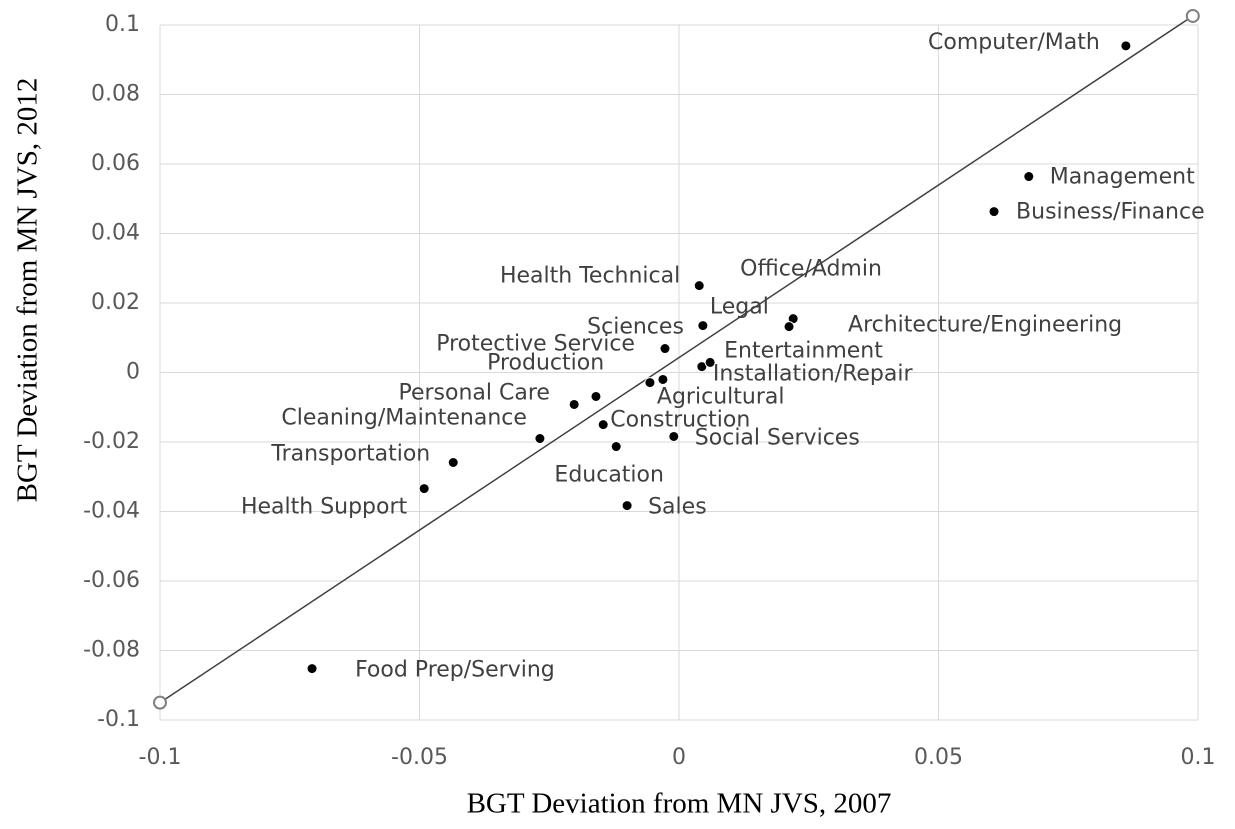  What do you see at coordinates (115, 233) in the screenshot?
I see `y-tick-label: 0.04` at bounding box center [115, 233].